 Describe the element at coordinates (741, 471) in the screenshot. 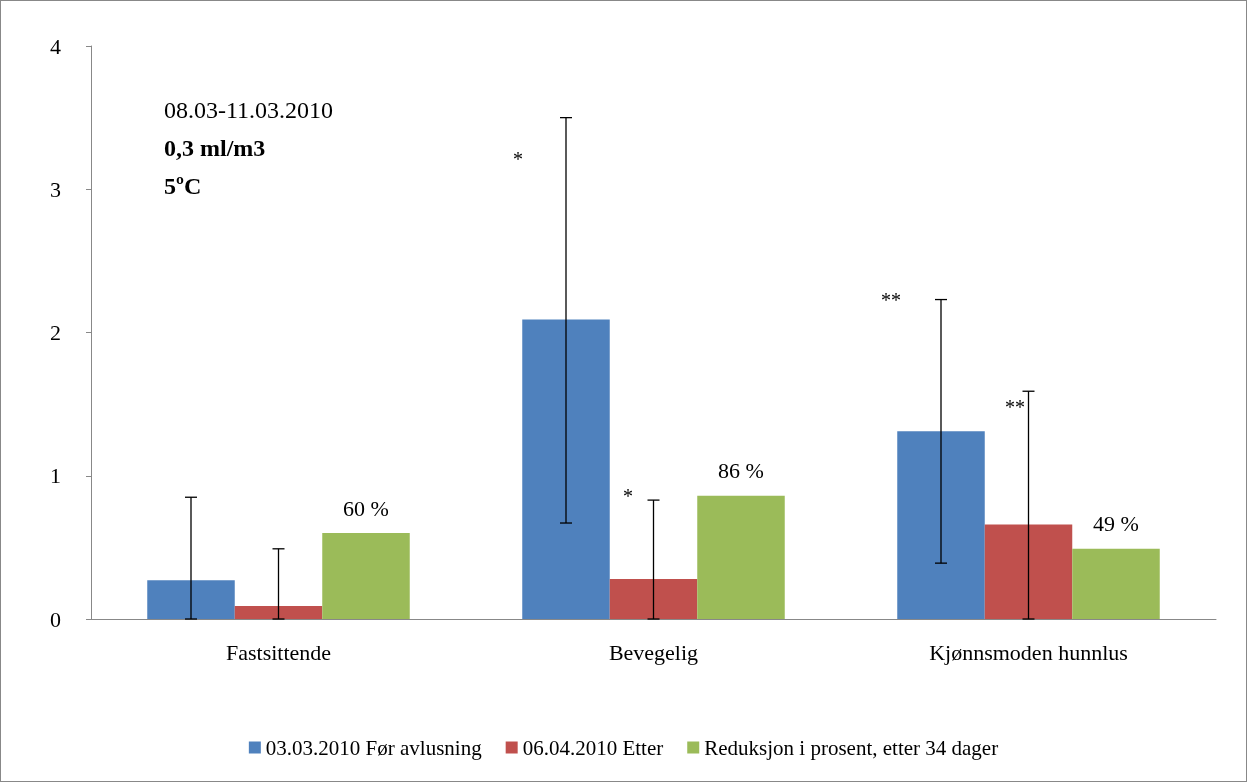

I see `data-label: 86 %` at that location.